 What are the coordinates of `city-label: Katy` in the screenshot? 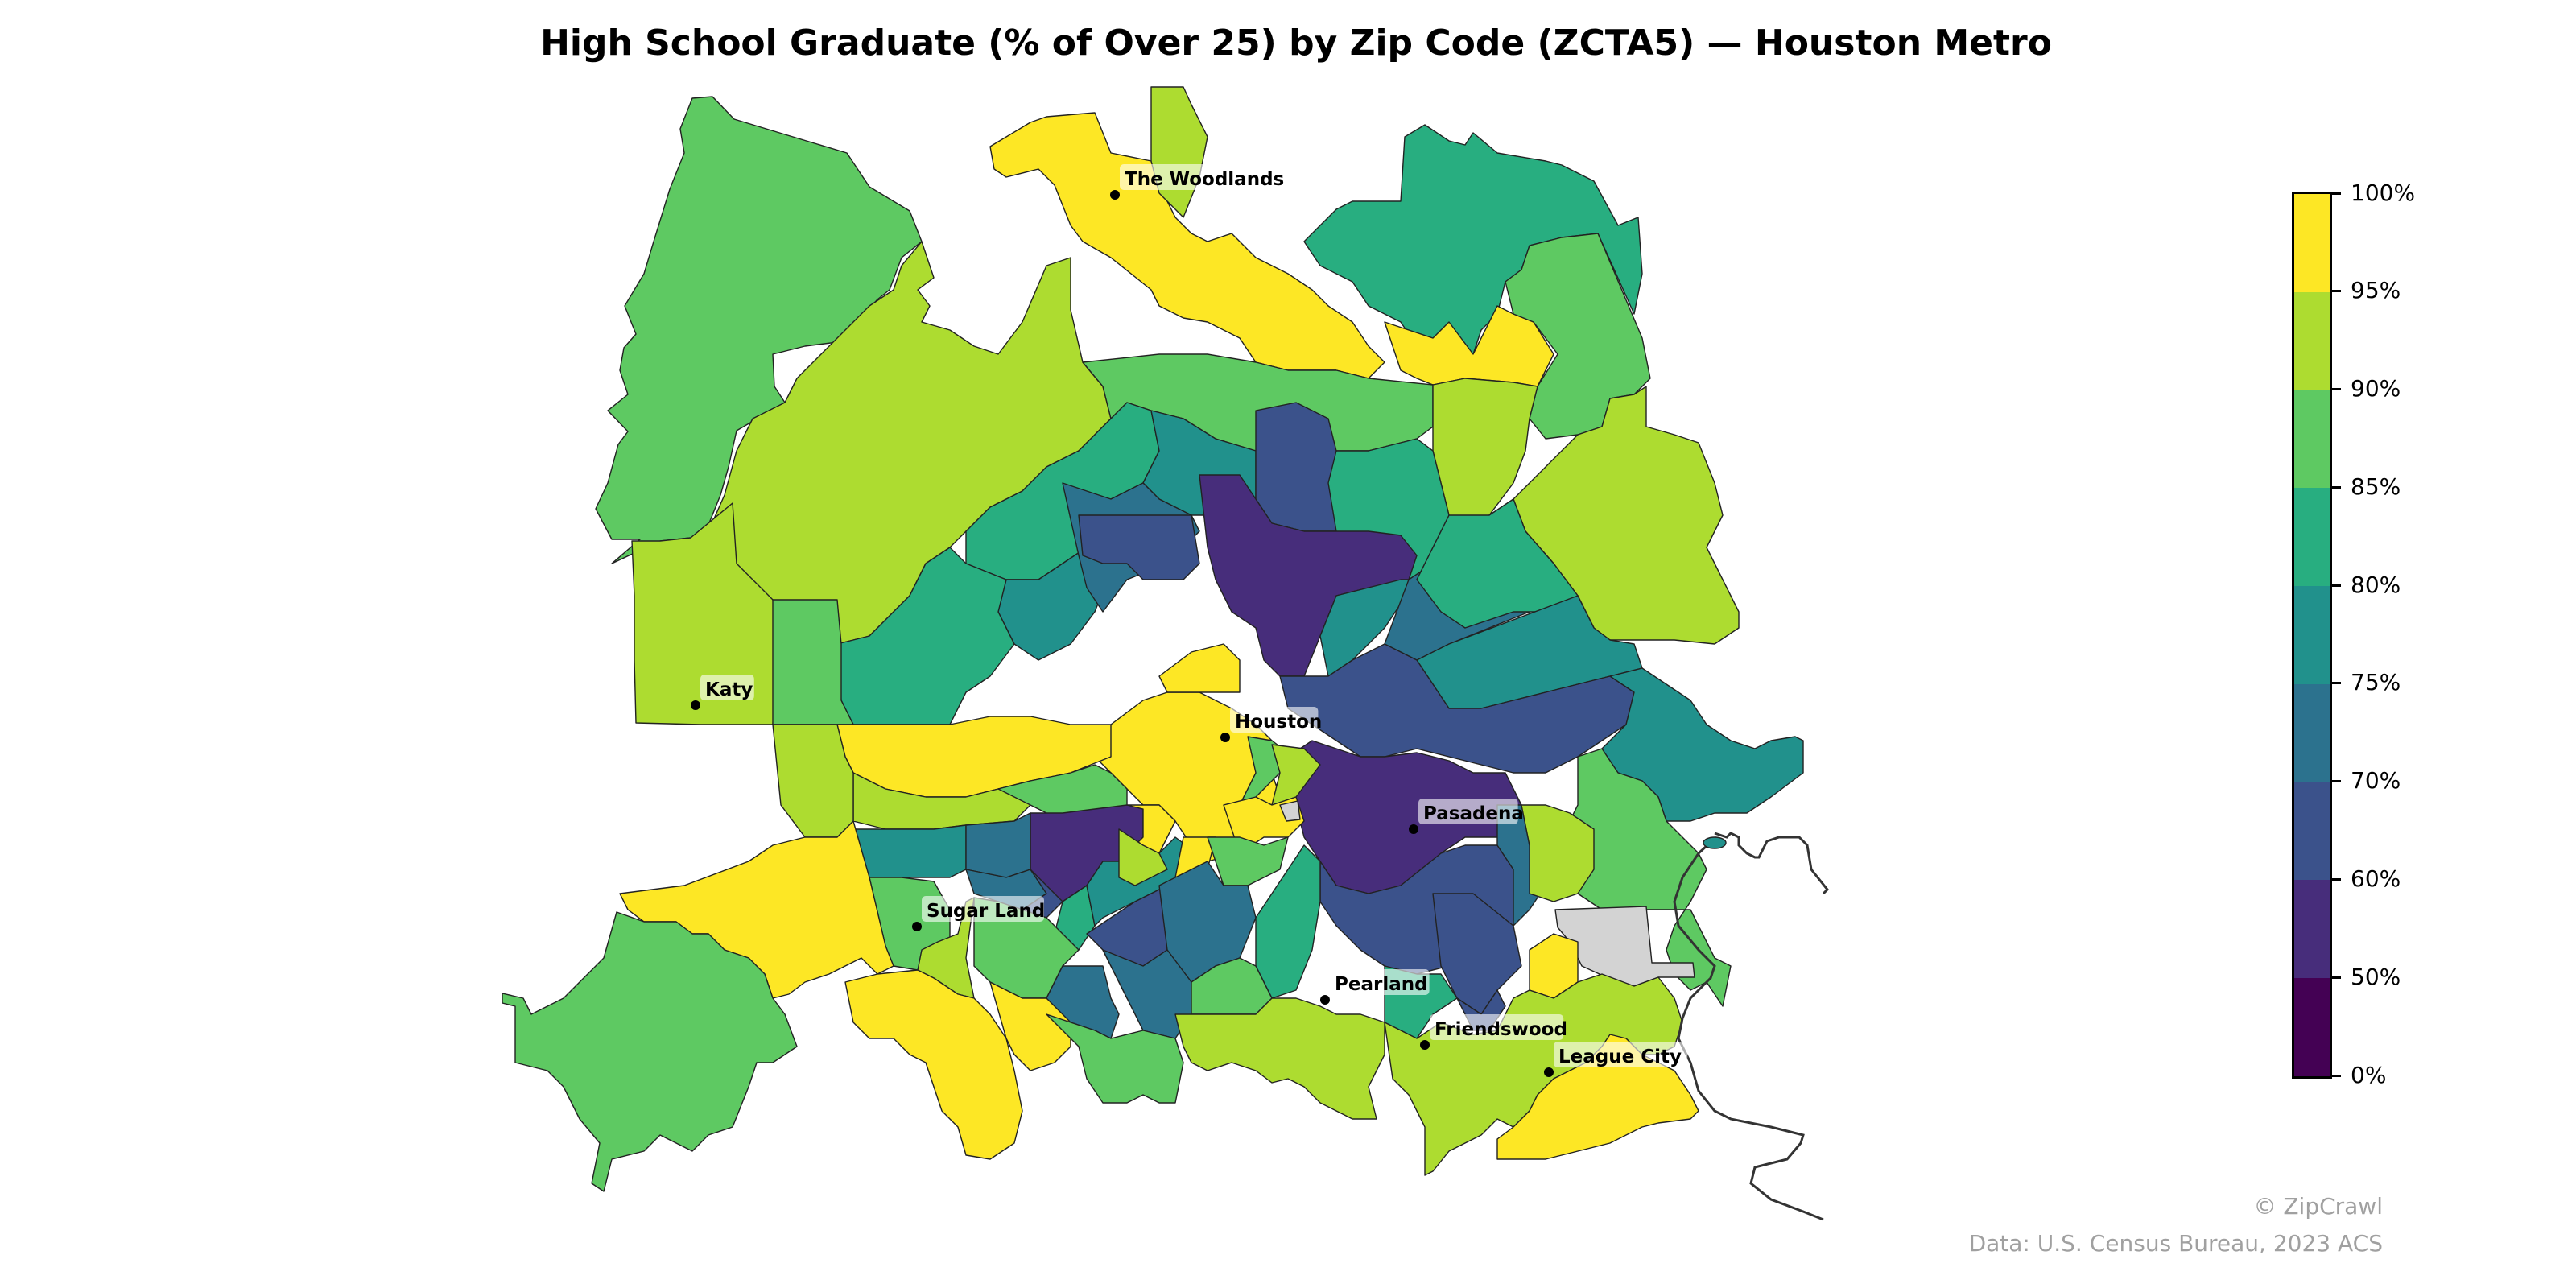 It's located at (729, 689).